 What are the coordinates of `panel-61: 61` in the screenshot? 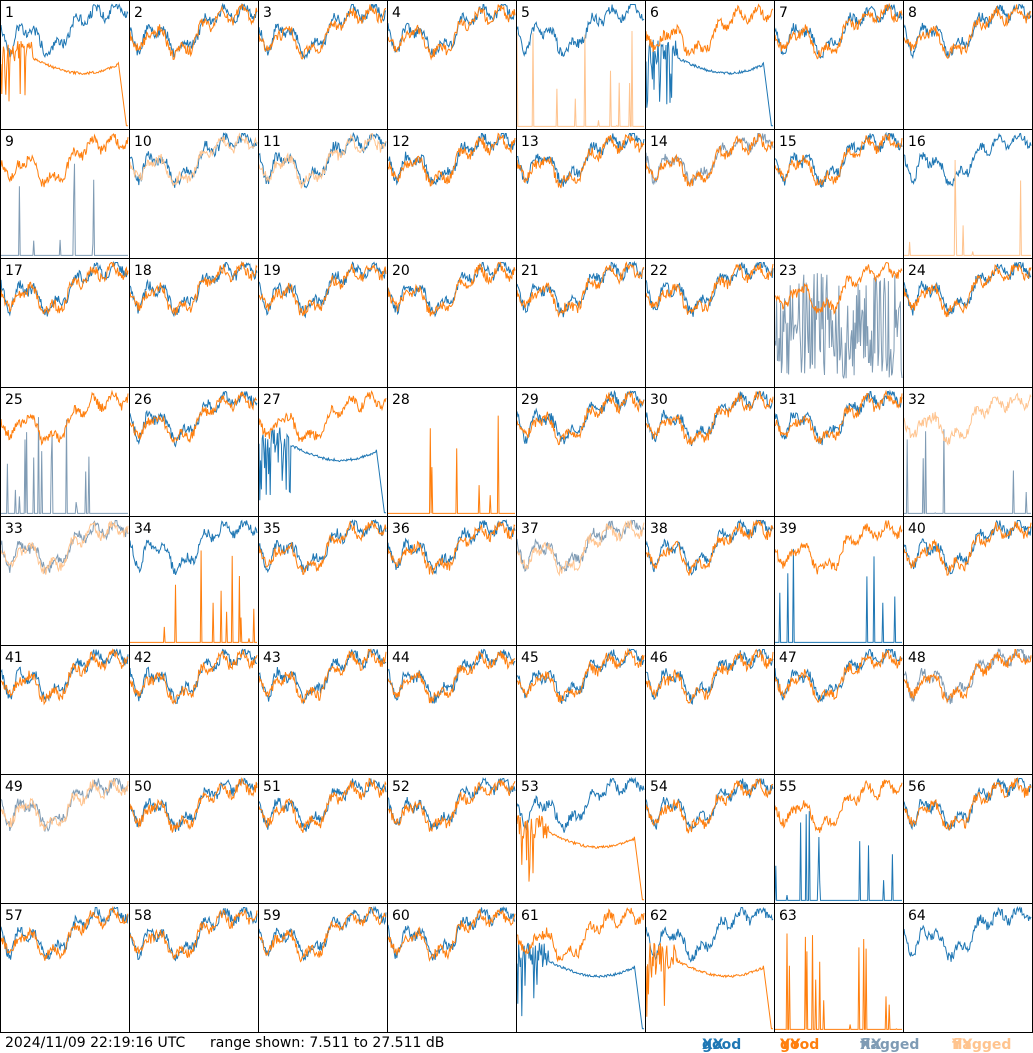 It's located at (581, 968).